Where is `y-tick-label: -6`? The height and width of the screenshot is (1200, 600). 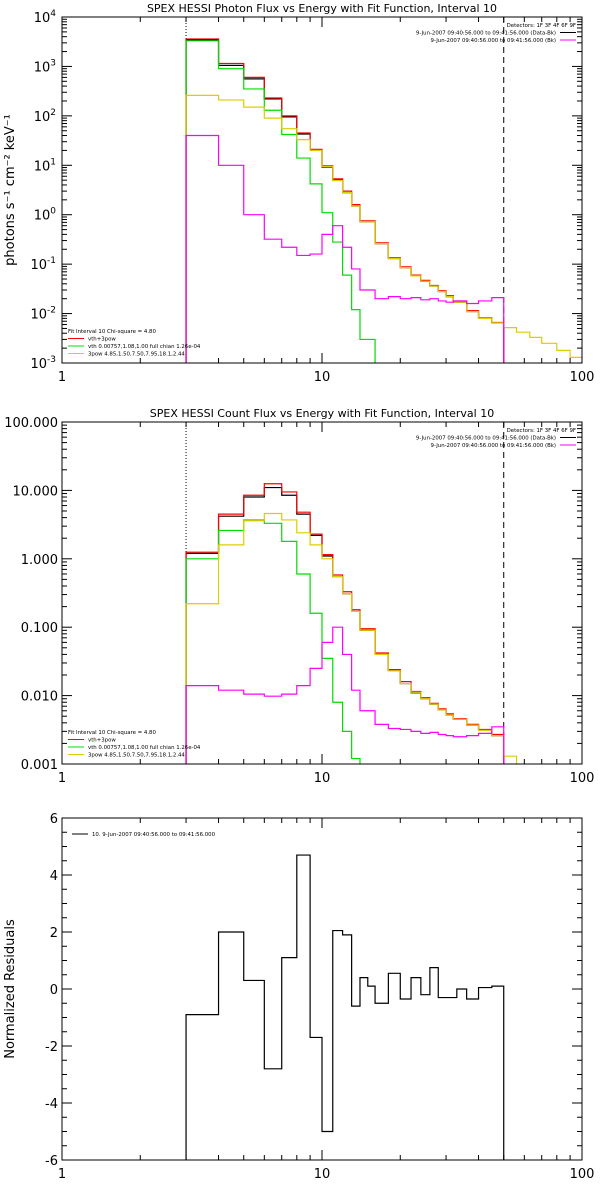
y-tick-label: -6 is located at coordinates (51, 1161).